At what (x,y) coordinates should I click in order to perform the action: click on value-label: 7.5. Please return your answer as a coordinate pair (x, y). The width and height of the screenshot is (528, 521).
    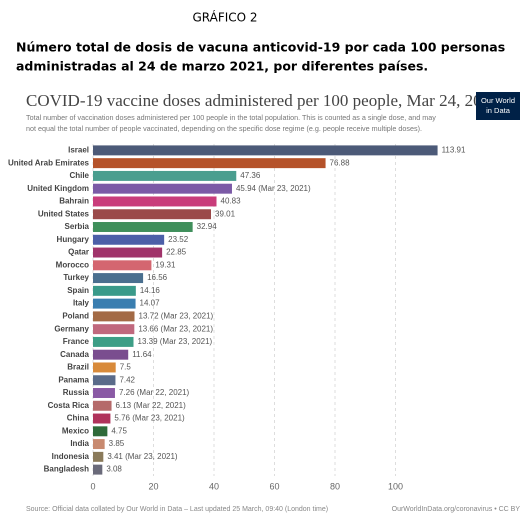
    Looking at the image, I should click on (126, 367).